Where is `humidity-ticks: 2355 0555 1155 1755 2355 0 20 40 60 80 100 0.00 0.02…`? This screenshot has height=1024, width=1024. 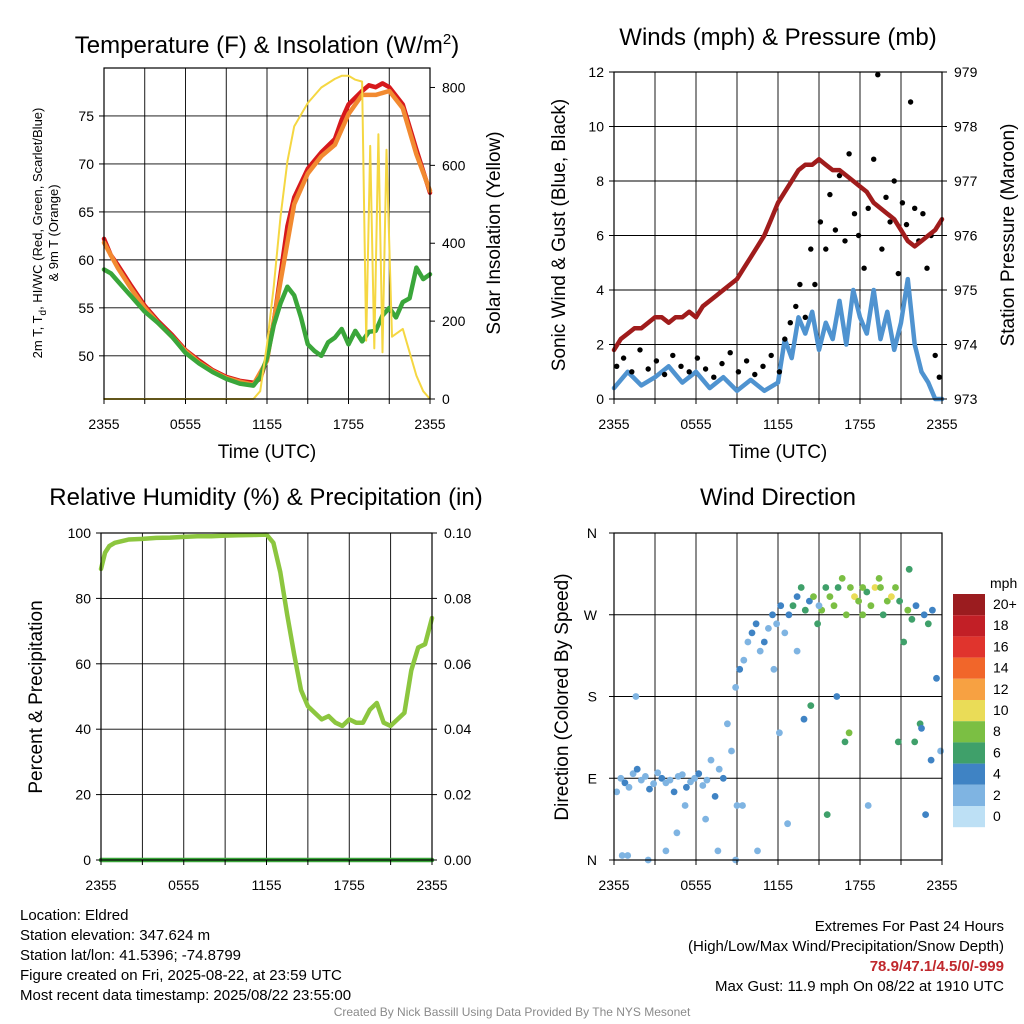
humidity-ticks: 2355 0555 1155 1755 2355 0 20 40 60 80 100 0.00 0.02… is located at coordinates (270, 709).